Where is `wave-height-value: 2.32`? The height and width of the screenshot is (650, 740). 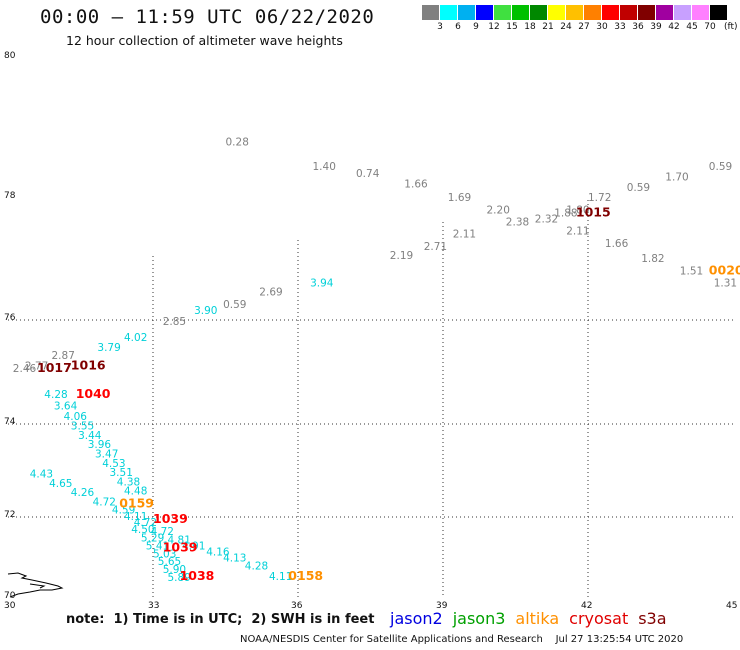 wave-height-value: 2.32 is located at coordinates (546, 219).